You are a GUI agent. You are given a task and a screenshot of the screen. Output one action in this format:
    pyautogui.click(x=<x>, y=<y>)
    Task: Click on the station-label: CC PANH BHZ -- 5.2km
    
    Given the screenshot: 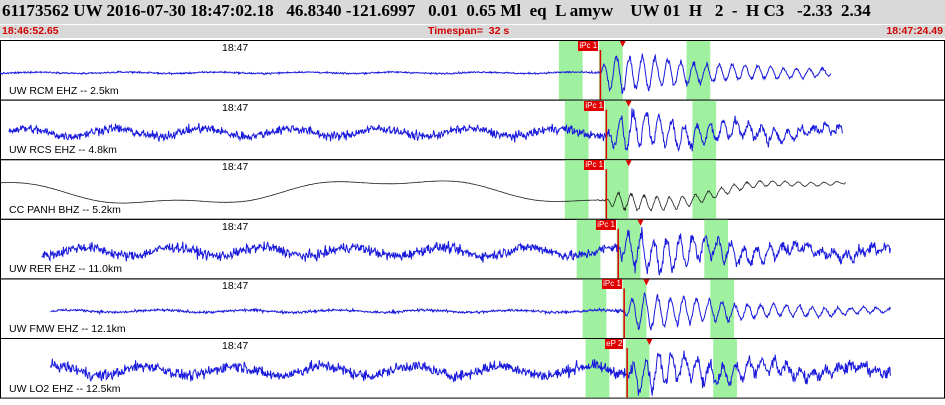 What is the action you would take?
    pyautogui.click(x=65, y=209)
    